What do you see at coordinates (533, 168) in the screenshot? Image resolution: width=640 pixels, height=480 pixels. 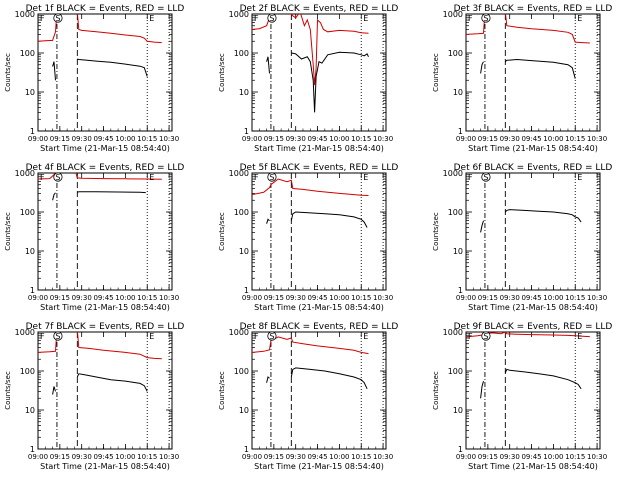 I see `panel-title: Det 6f BLACK = Events, RED = LLD` at bounding box center [533, 168].